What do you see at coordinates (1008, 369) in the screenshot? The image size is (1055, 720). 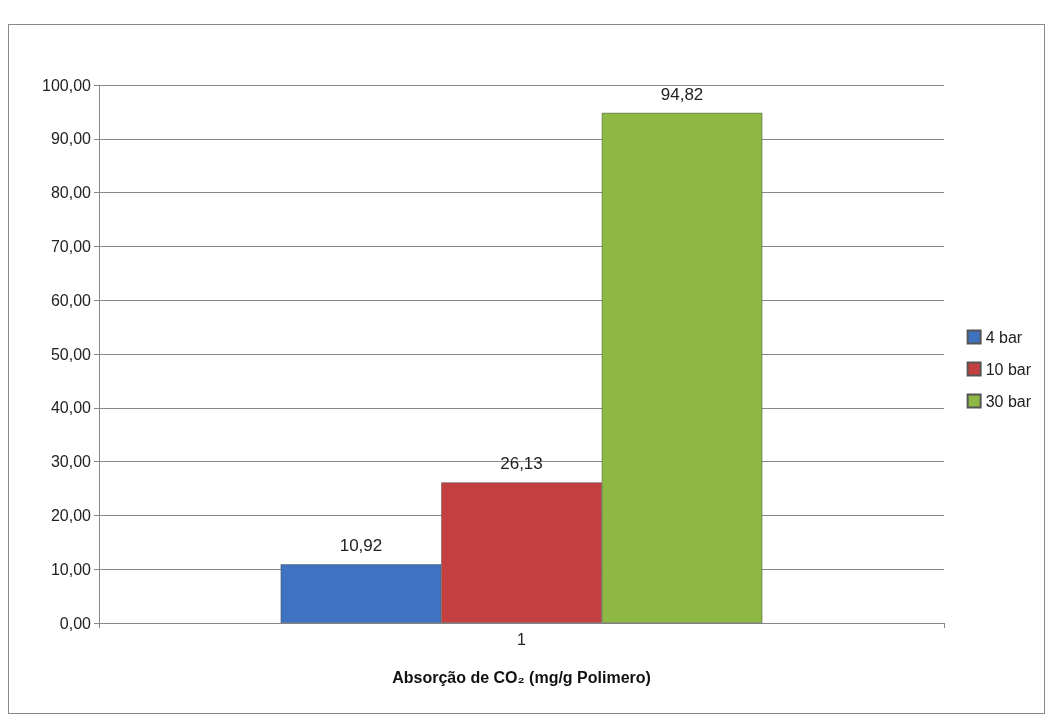 I see `legend-label: 10 bar` at bounding box center [1008, 369].